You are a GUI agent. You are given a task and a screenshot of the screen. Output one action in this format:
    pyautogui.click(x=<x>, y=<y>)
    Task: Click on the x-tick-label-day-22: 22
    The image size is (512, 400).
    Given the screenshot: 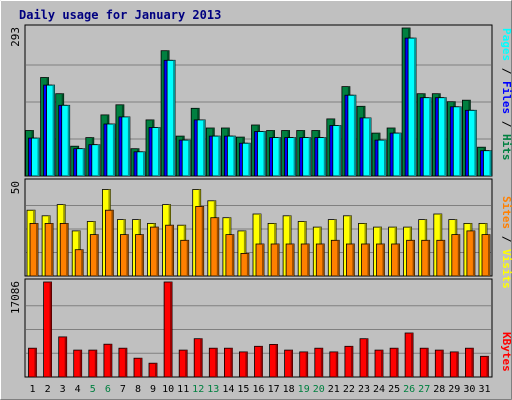 What is the action you would take?
    pyautogui.click(x=349, y=389)
    